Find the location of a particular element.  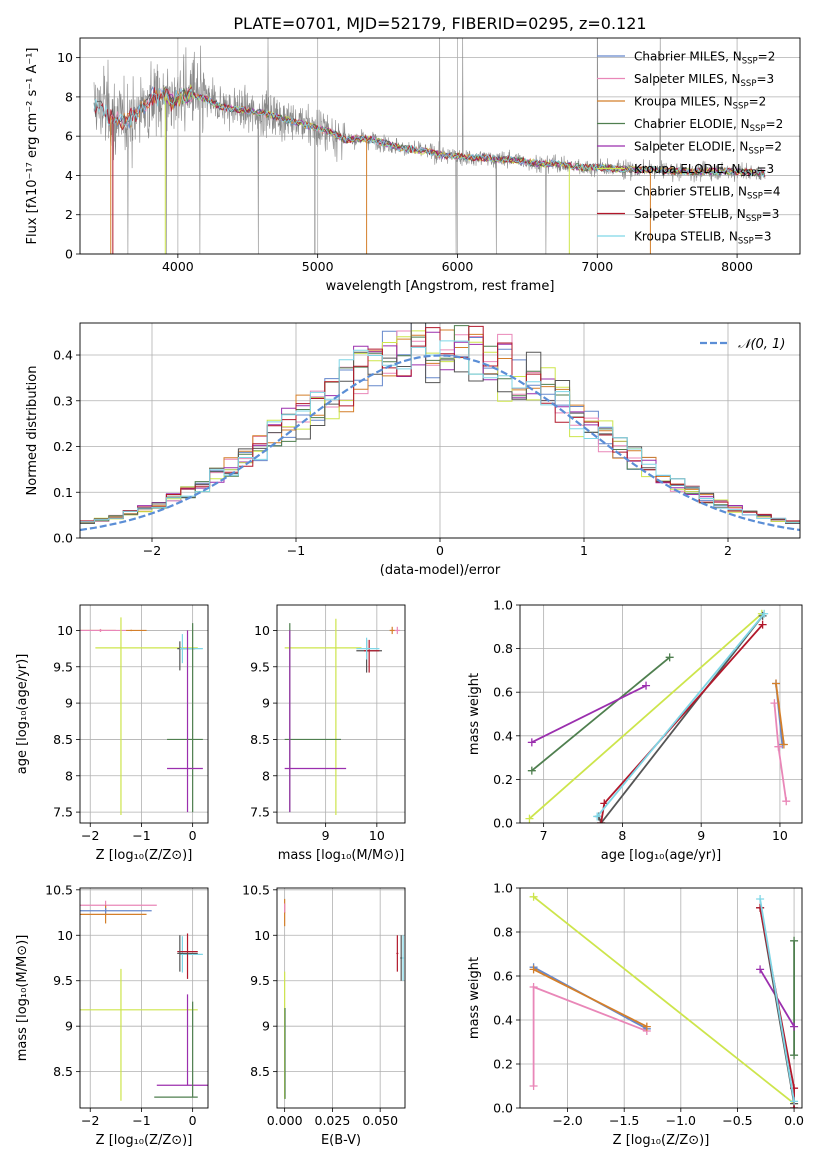

chart-age_vs_mass: 9 10 7.5 8 8.5 9 9.5 10 mass [log₁₀(M/M⊙)] is located at coordinates (328, 733).